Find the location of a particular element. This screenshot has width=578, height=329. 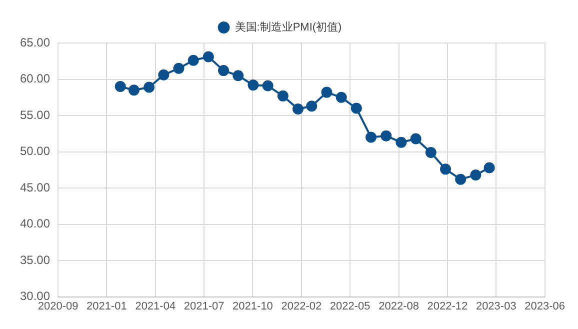

x-tick-label: 2021-01 is located at coordinates (106, 306).